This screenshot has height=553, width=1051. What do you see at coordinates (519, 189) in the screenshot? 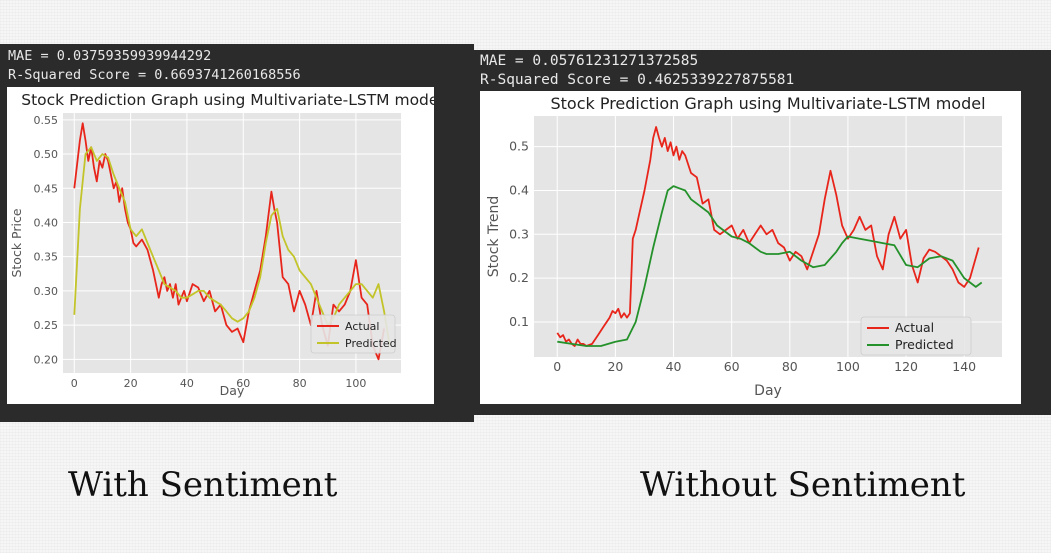
I see `y-tick-label: 0.4` at bounding box center [519, 189].